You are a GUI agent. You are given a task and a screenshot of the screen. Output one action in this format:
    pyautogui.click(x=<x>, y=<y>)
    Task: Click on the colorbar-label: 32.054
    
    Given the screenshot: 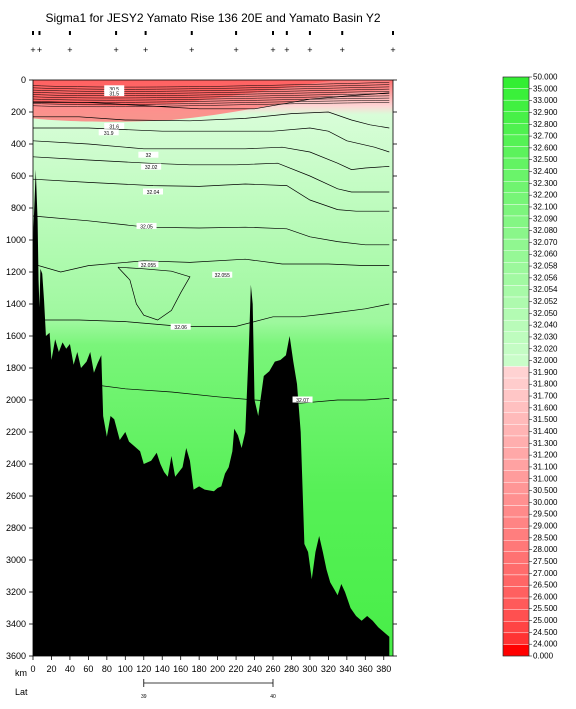 What is the action you would take?
    pyautogui.click(x=545, y=289)
    